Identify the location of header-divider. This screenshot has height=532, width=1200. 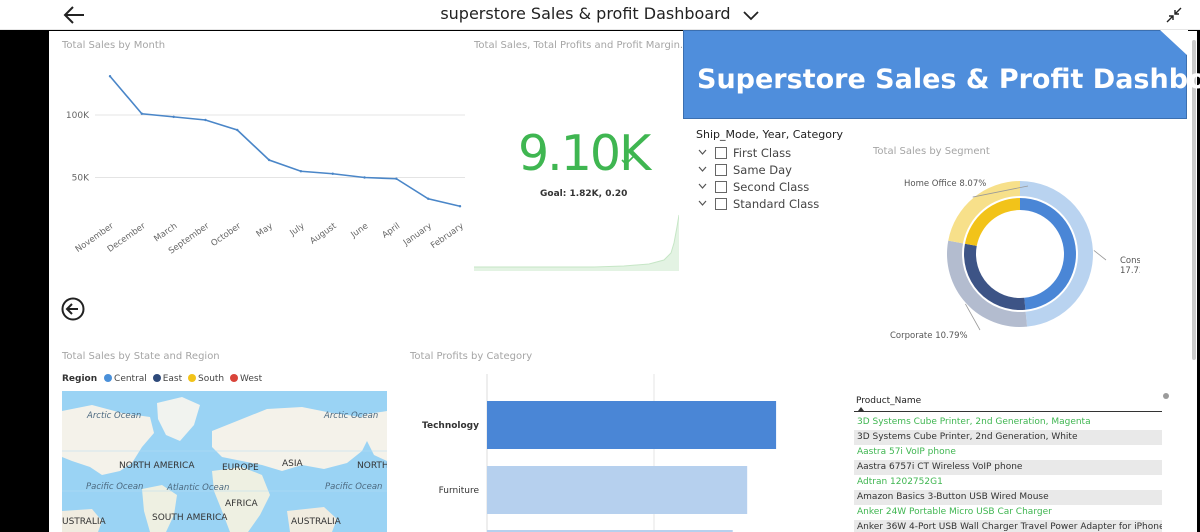
(1008, 411).